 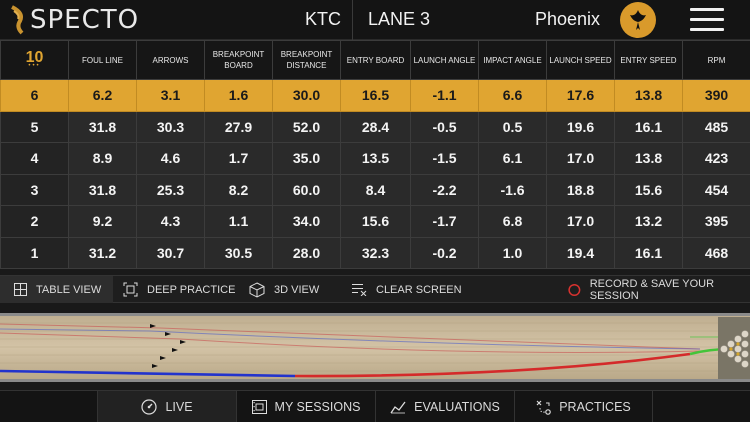 I want to click on nav-practices-label: PRACTICES, so click(x=595, y=407).